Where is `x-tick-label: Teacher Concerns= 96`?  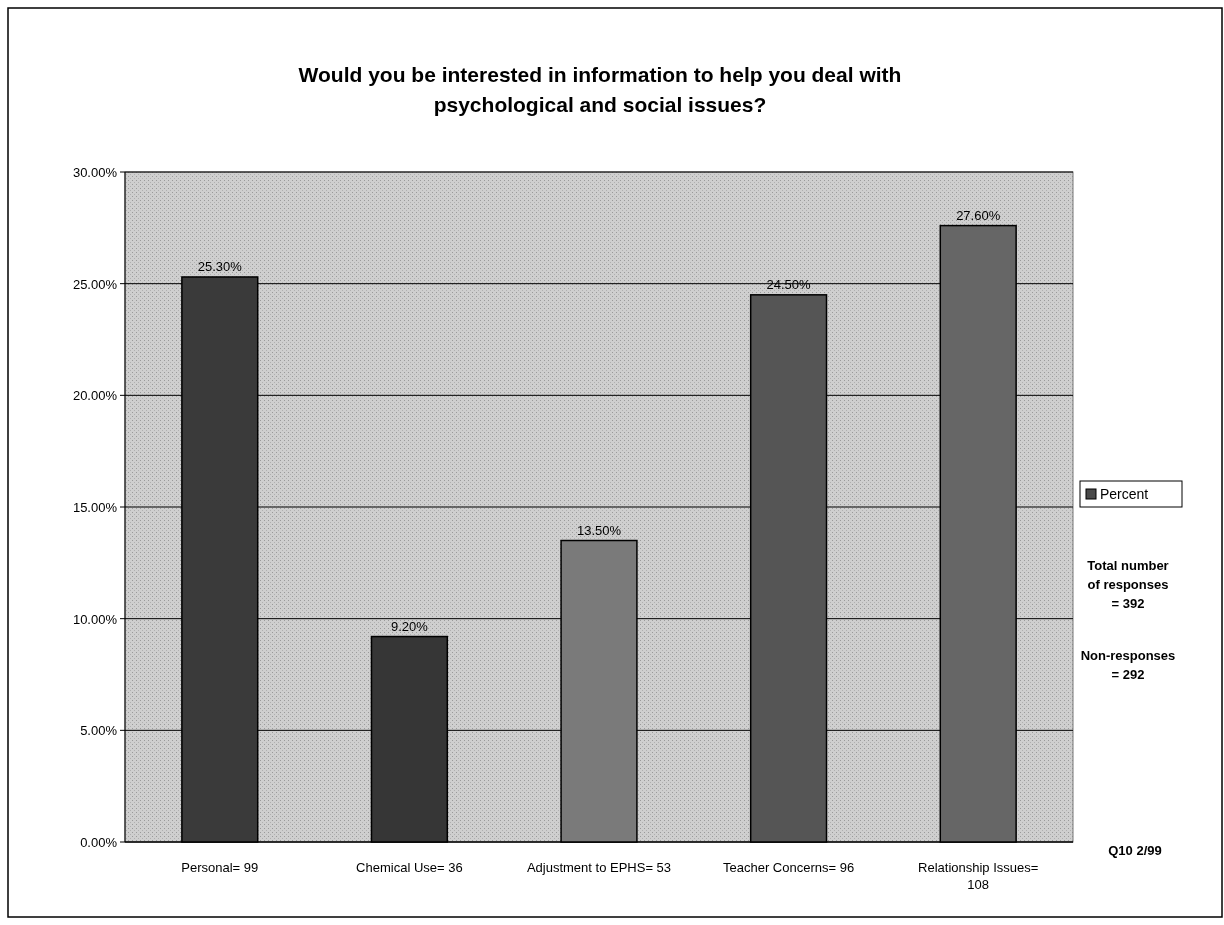 x-tick-label: Teacher Concerns= 96 is located at coordinates (789, 867).